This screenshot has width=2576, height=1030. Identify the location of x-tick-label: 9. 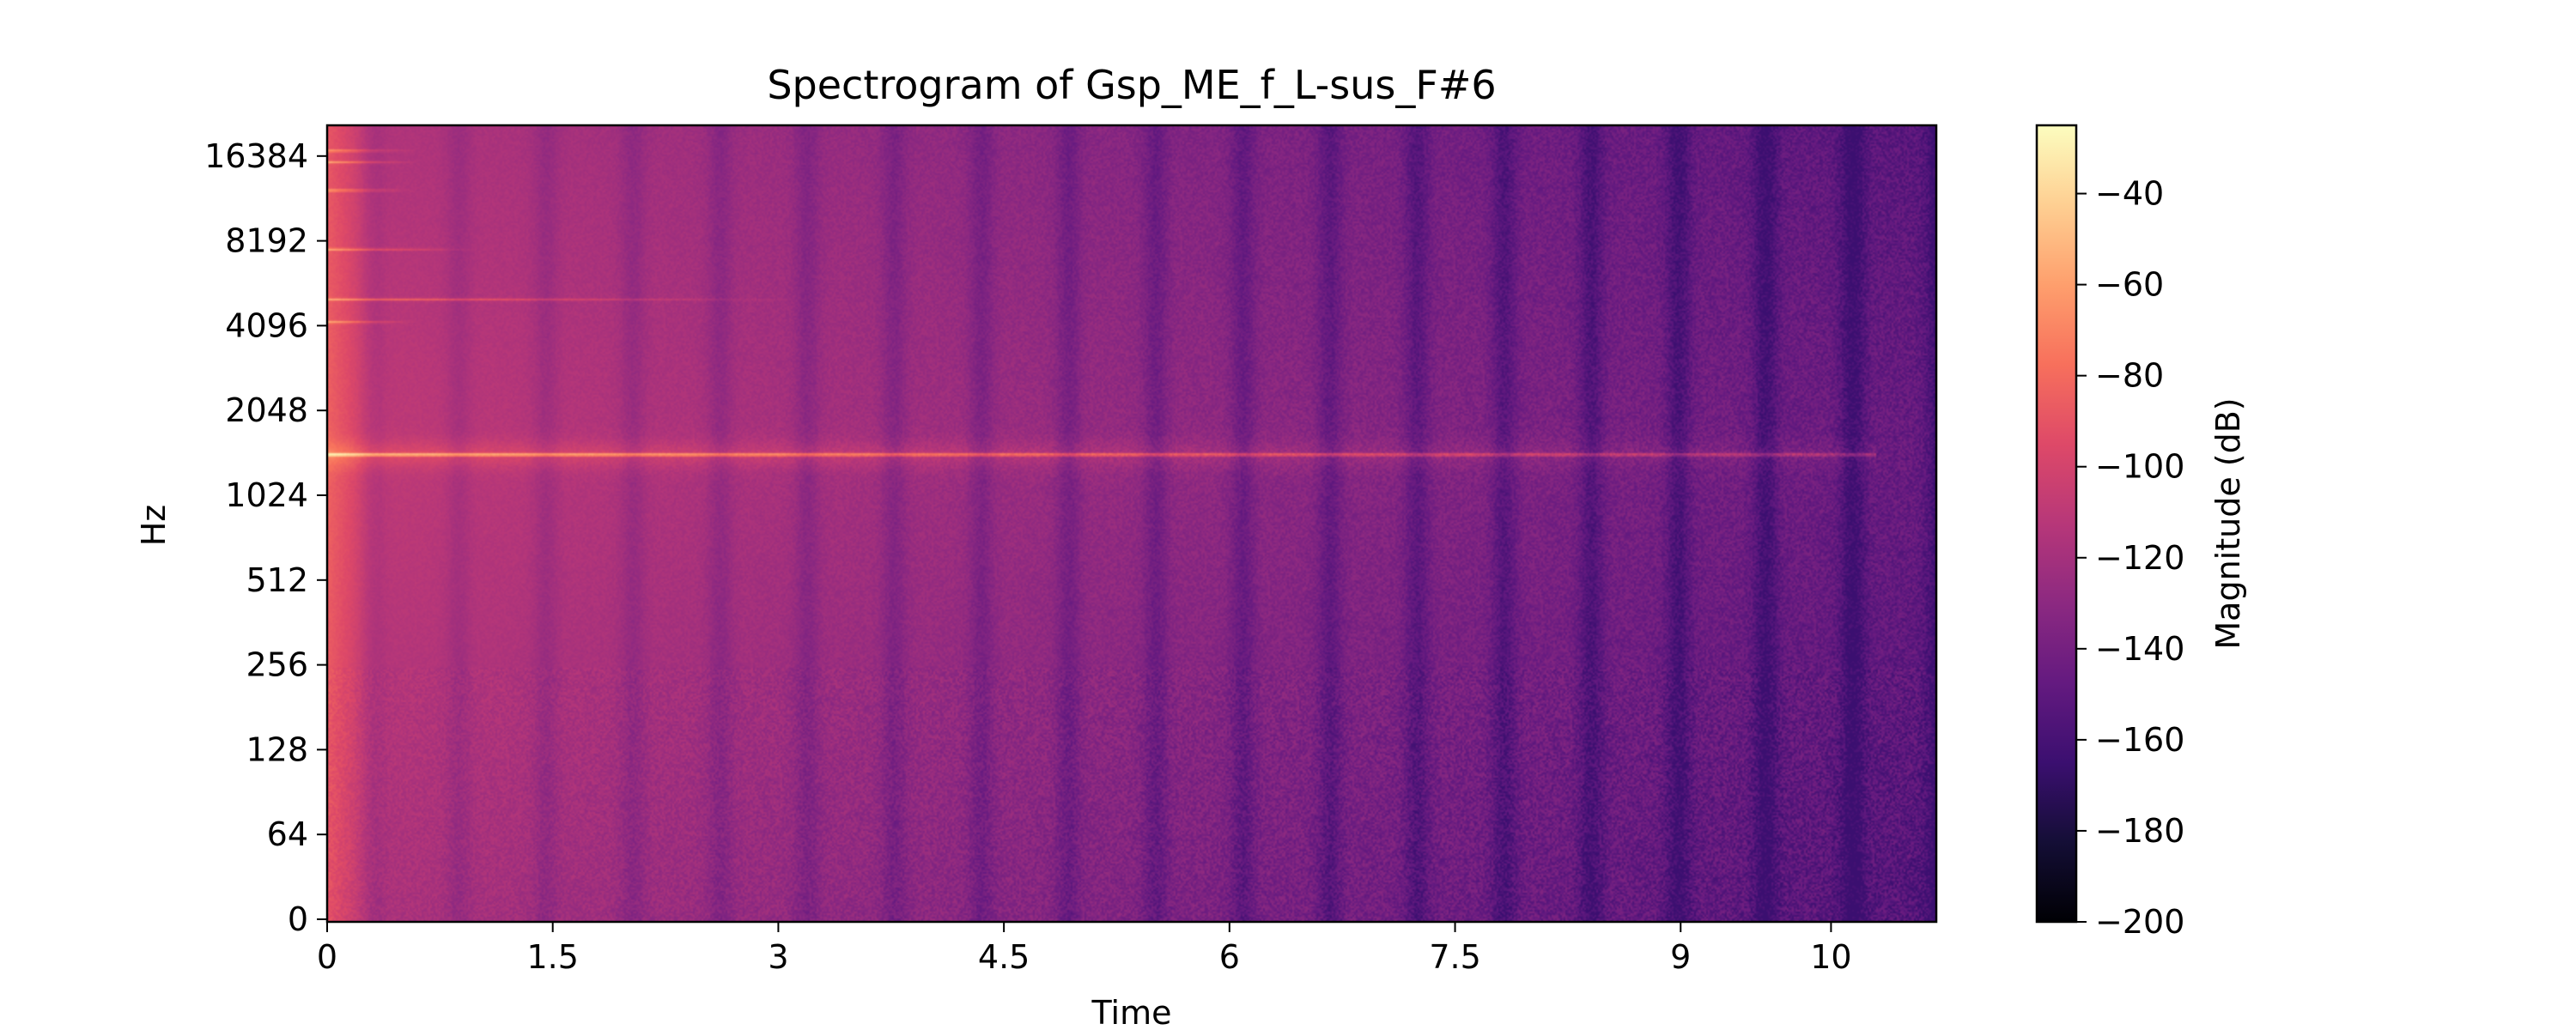
(1681, 957).